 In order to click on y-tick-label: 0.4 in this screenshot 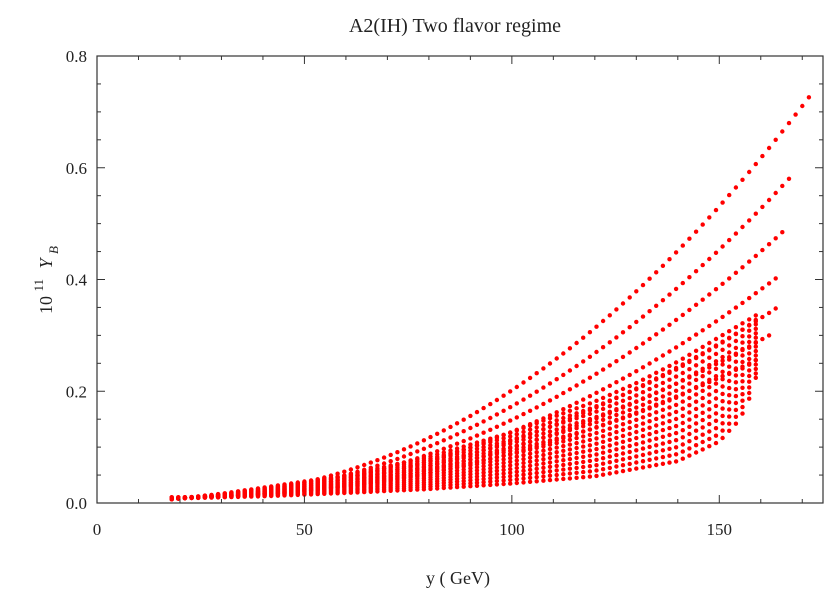, I will do `click(77, 280)`.